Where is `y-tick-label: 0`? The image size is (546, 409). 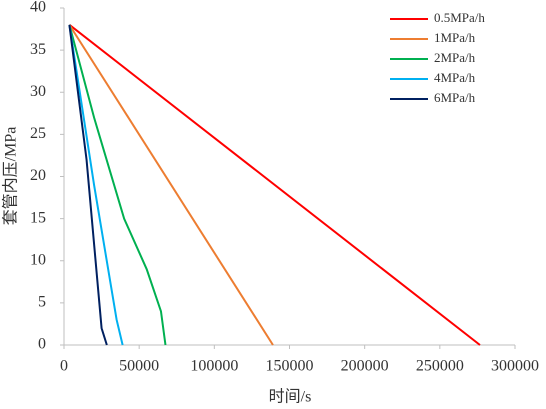 y-tick-label: 0 is located at coordinates (42, 344).